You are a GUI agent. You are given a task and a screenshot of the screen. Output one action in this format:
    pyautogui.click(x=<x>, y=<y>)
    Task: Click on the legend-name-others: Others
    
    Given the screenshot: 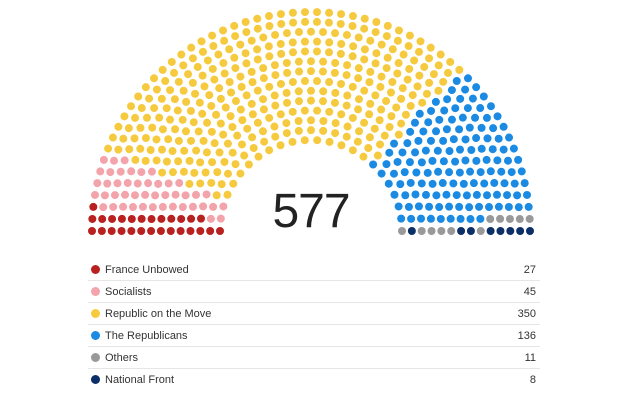 What is the action you would take?
    pyautogui.click(x=122, y=358)
    